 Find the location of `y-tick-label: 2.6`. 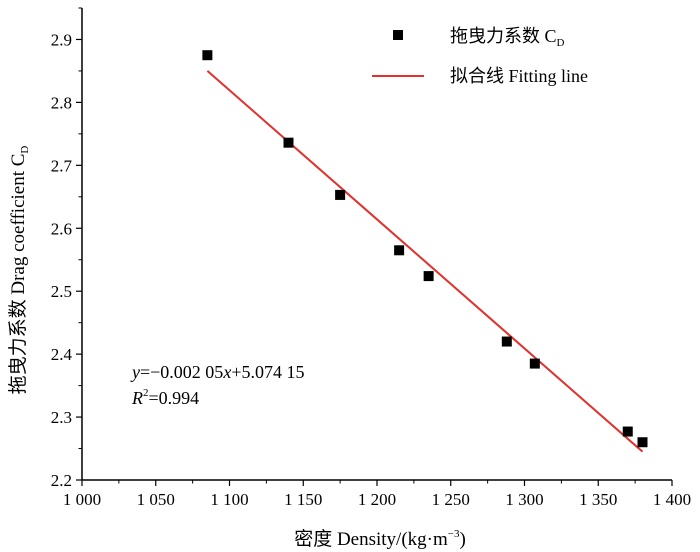

y-tick-label: 2.6 is located at coordinates (61, 228).